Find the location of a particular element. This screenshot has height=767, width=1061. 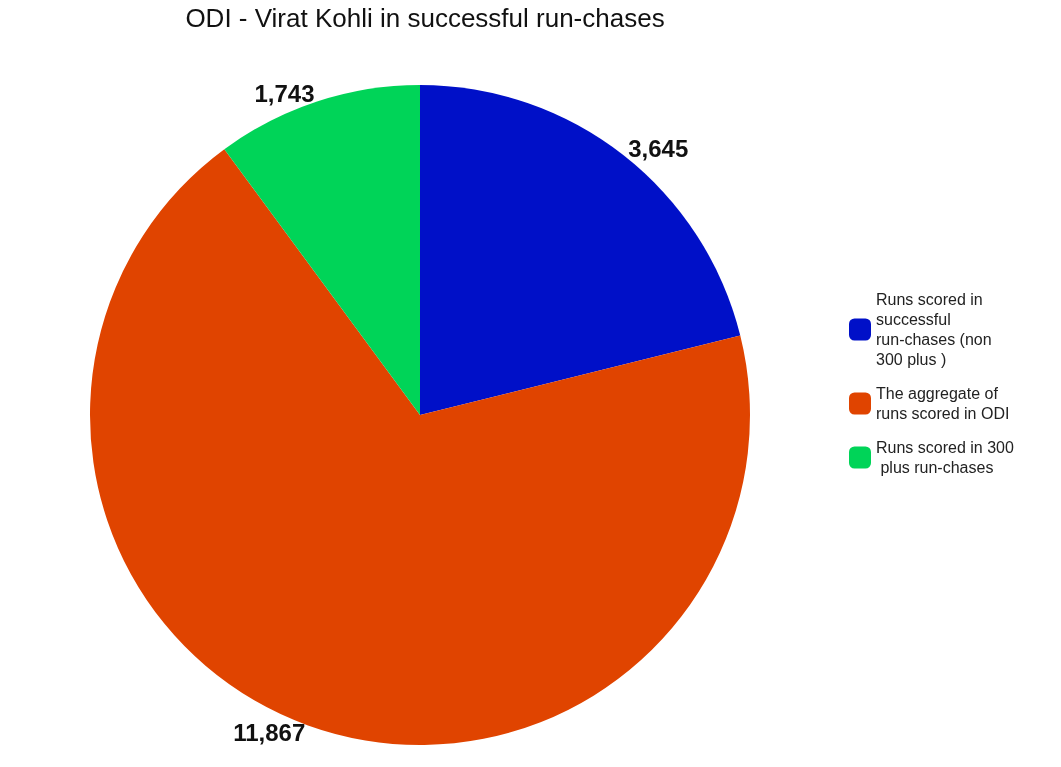

data-label: 3,645 is located at coordinates (658, 149).